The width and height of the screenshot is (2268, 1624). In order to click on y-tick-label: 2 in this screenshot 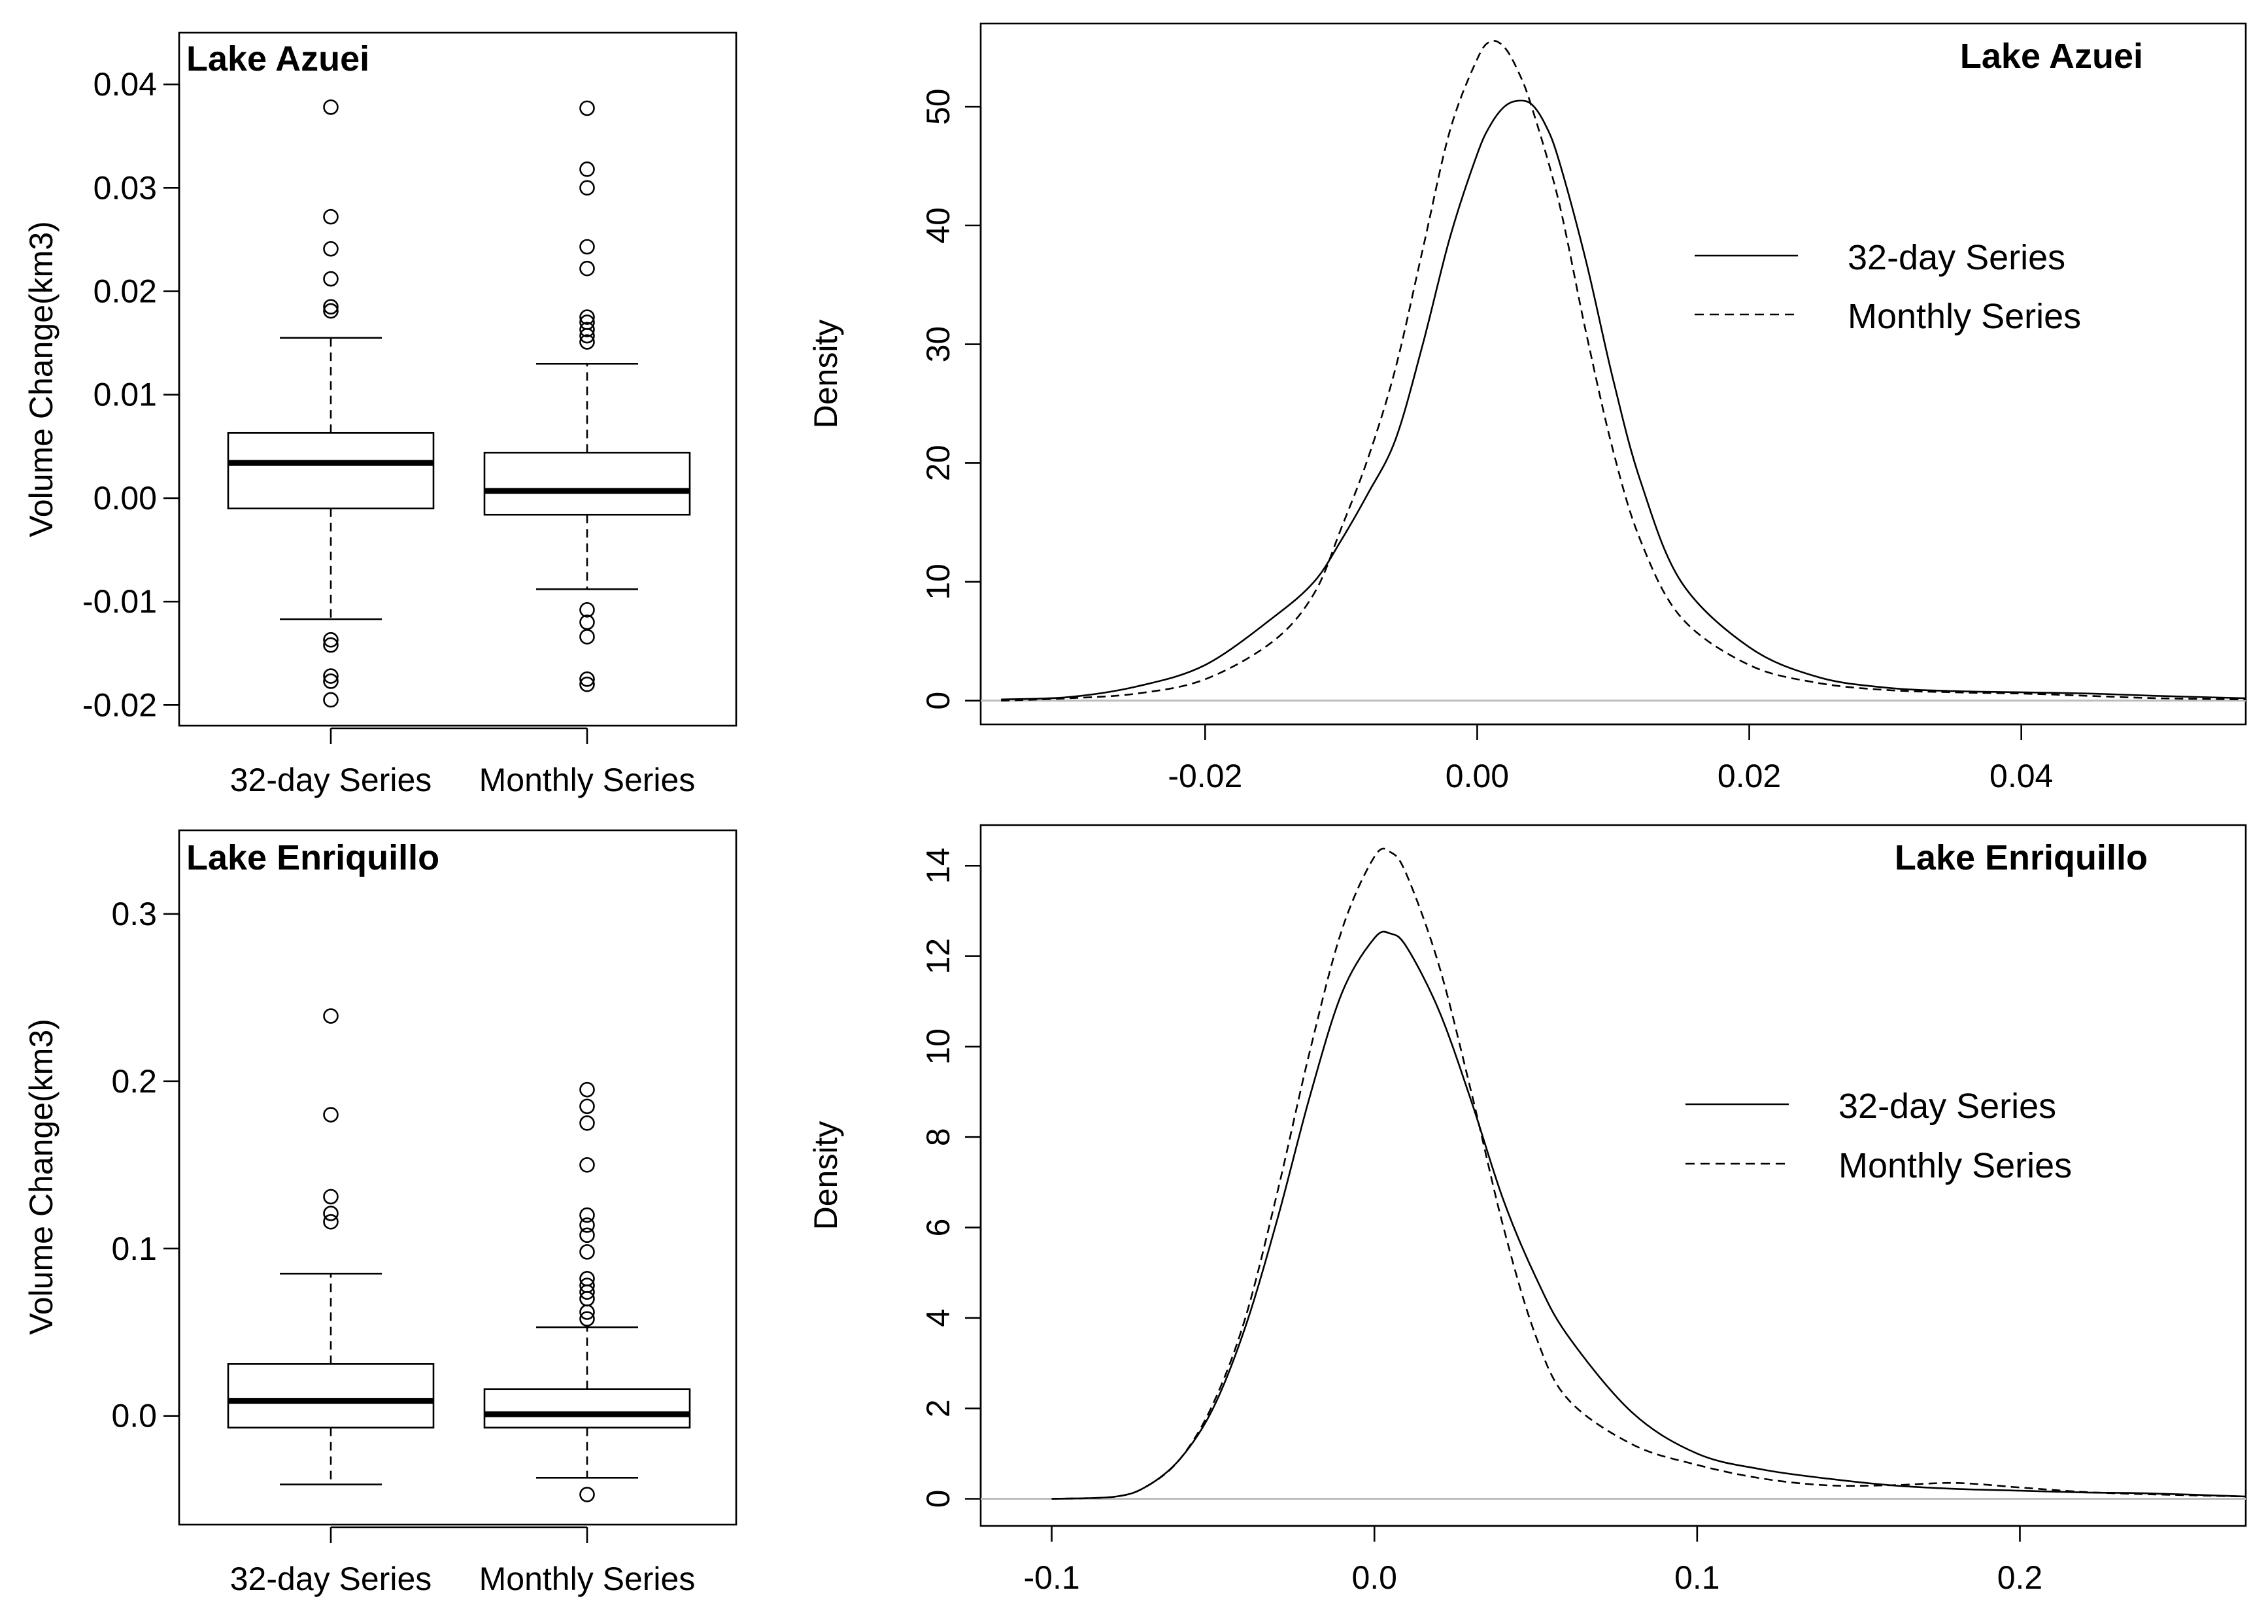, I will do `click(938, 1408)`.